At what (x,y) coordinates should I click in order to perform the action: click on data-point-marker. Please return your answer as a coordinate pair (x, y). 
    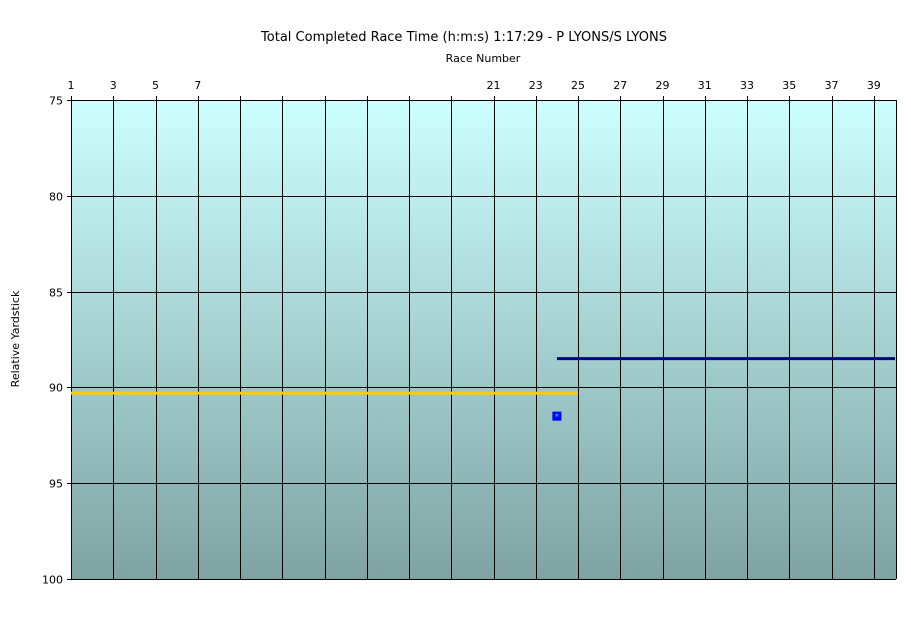
    Looking at the image, I should click on (557, 416).